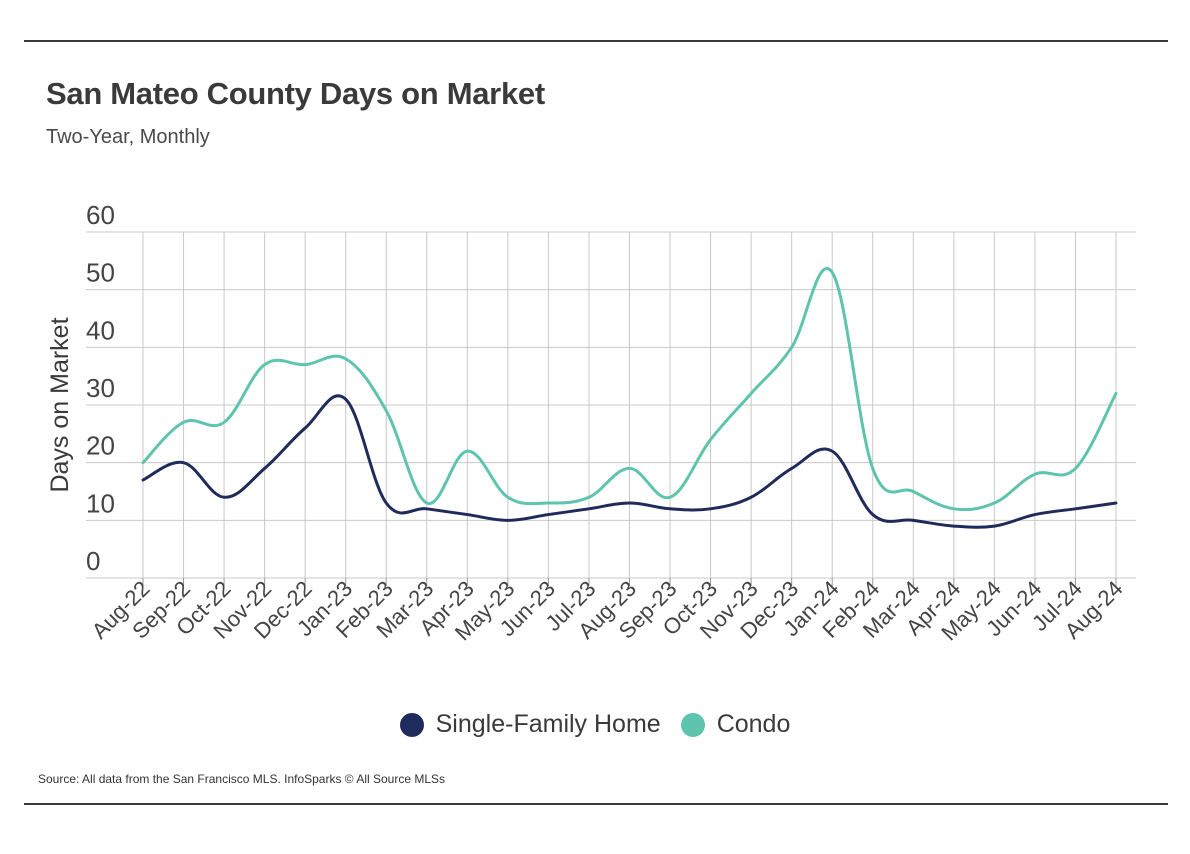 The width and height of the screenshot is (1190, 854). Describe the element at coordinates (692, 724) in the screenshot. I see `legend-swatch-condo` at that location.